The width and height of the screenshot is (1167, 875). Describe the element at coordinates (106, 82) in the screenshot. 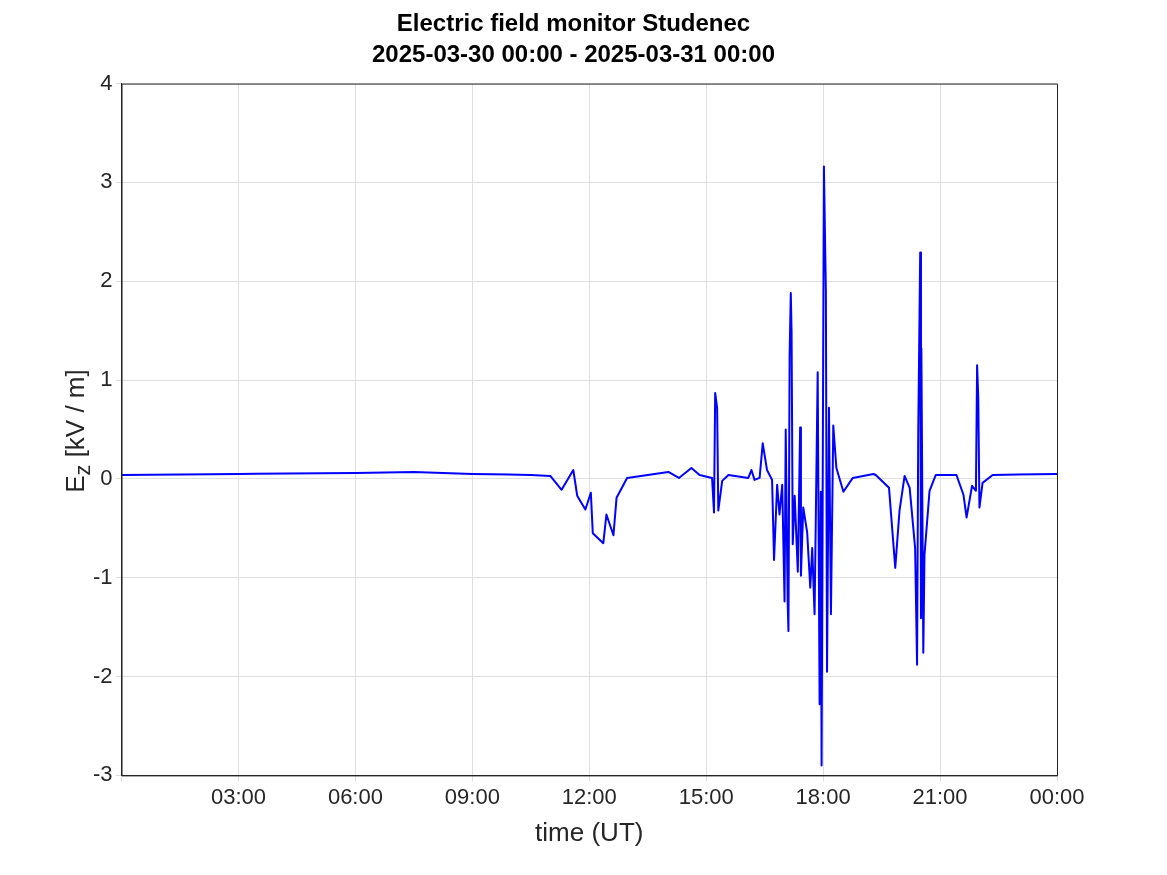

I see `y-tick-label: 4` at that location.